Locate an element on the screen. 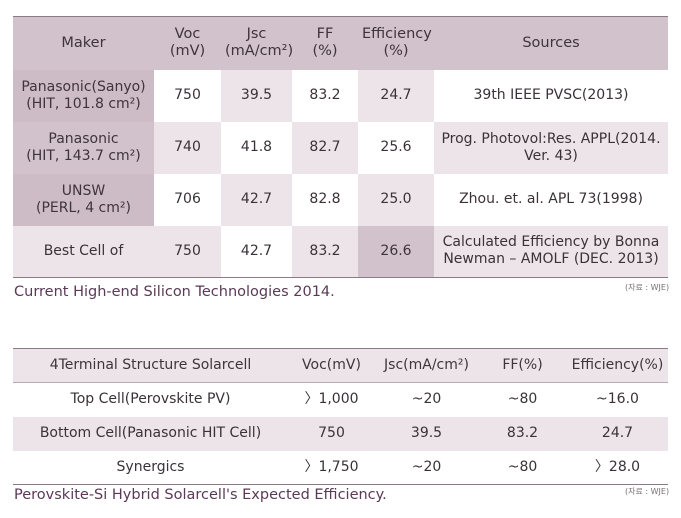 This screenshot has width=681, height=518. structure-cell: Top Cell(Perovskite PV) is located at coordinates (150, 399).